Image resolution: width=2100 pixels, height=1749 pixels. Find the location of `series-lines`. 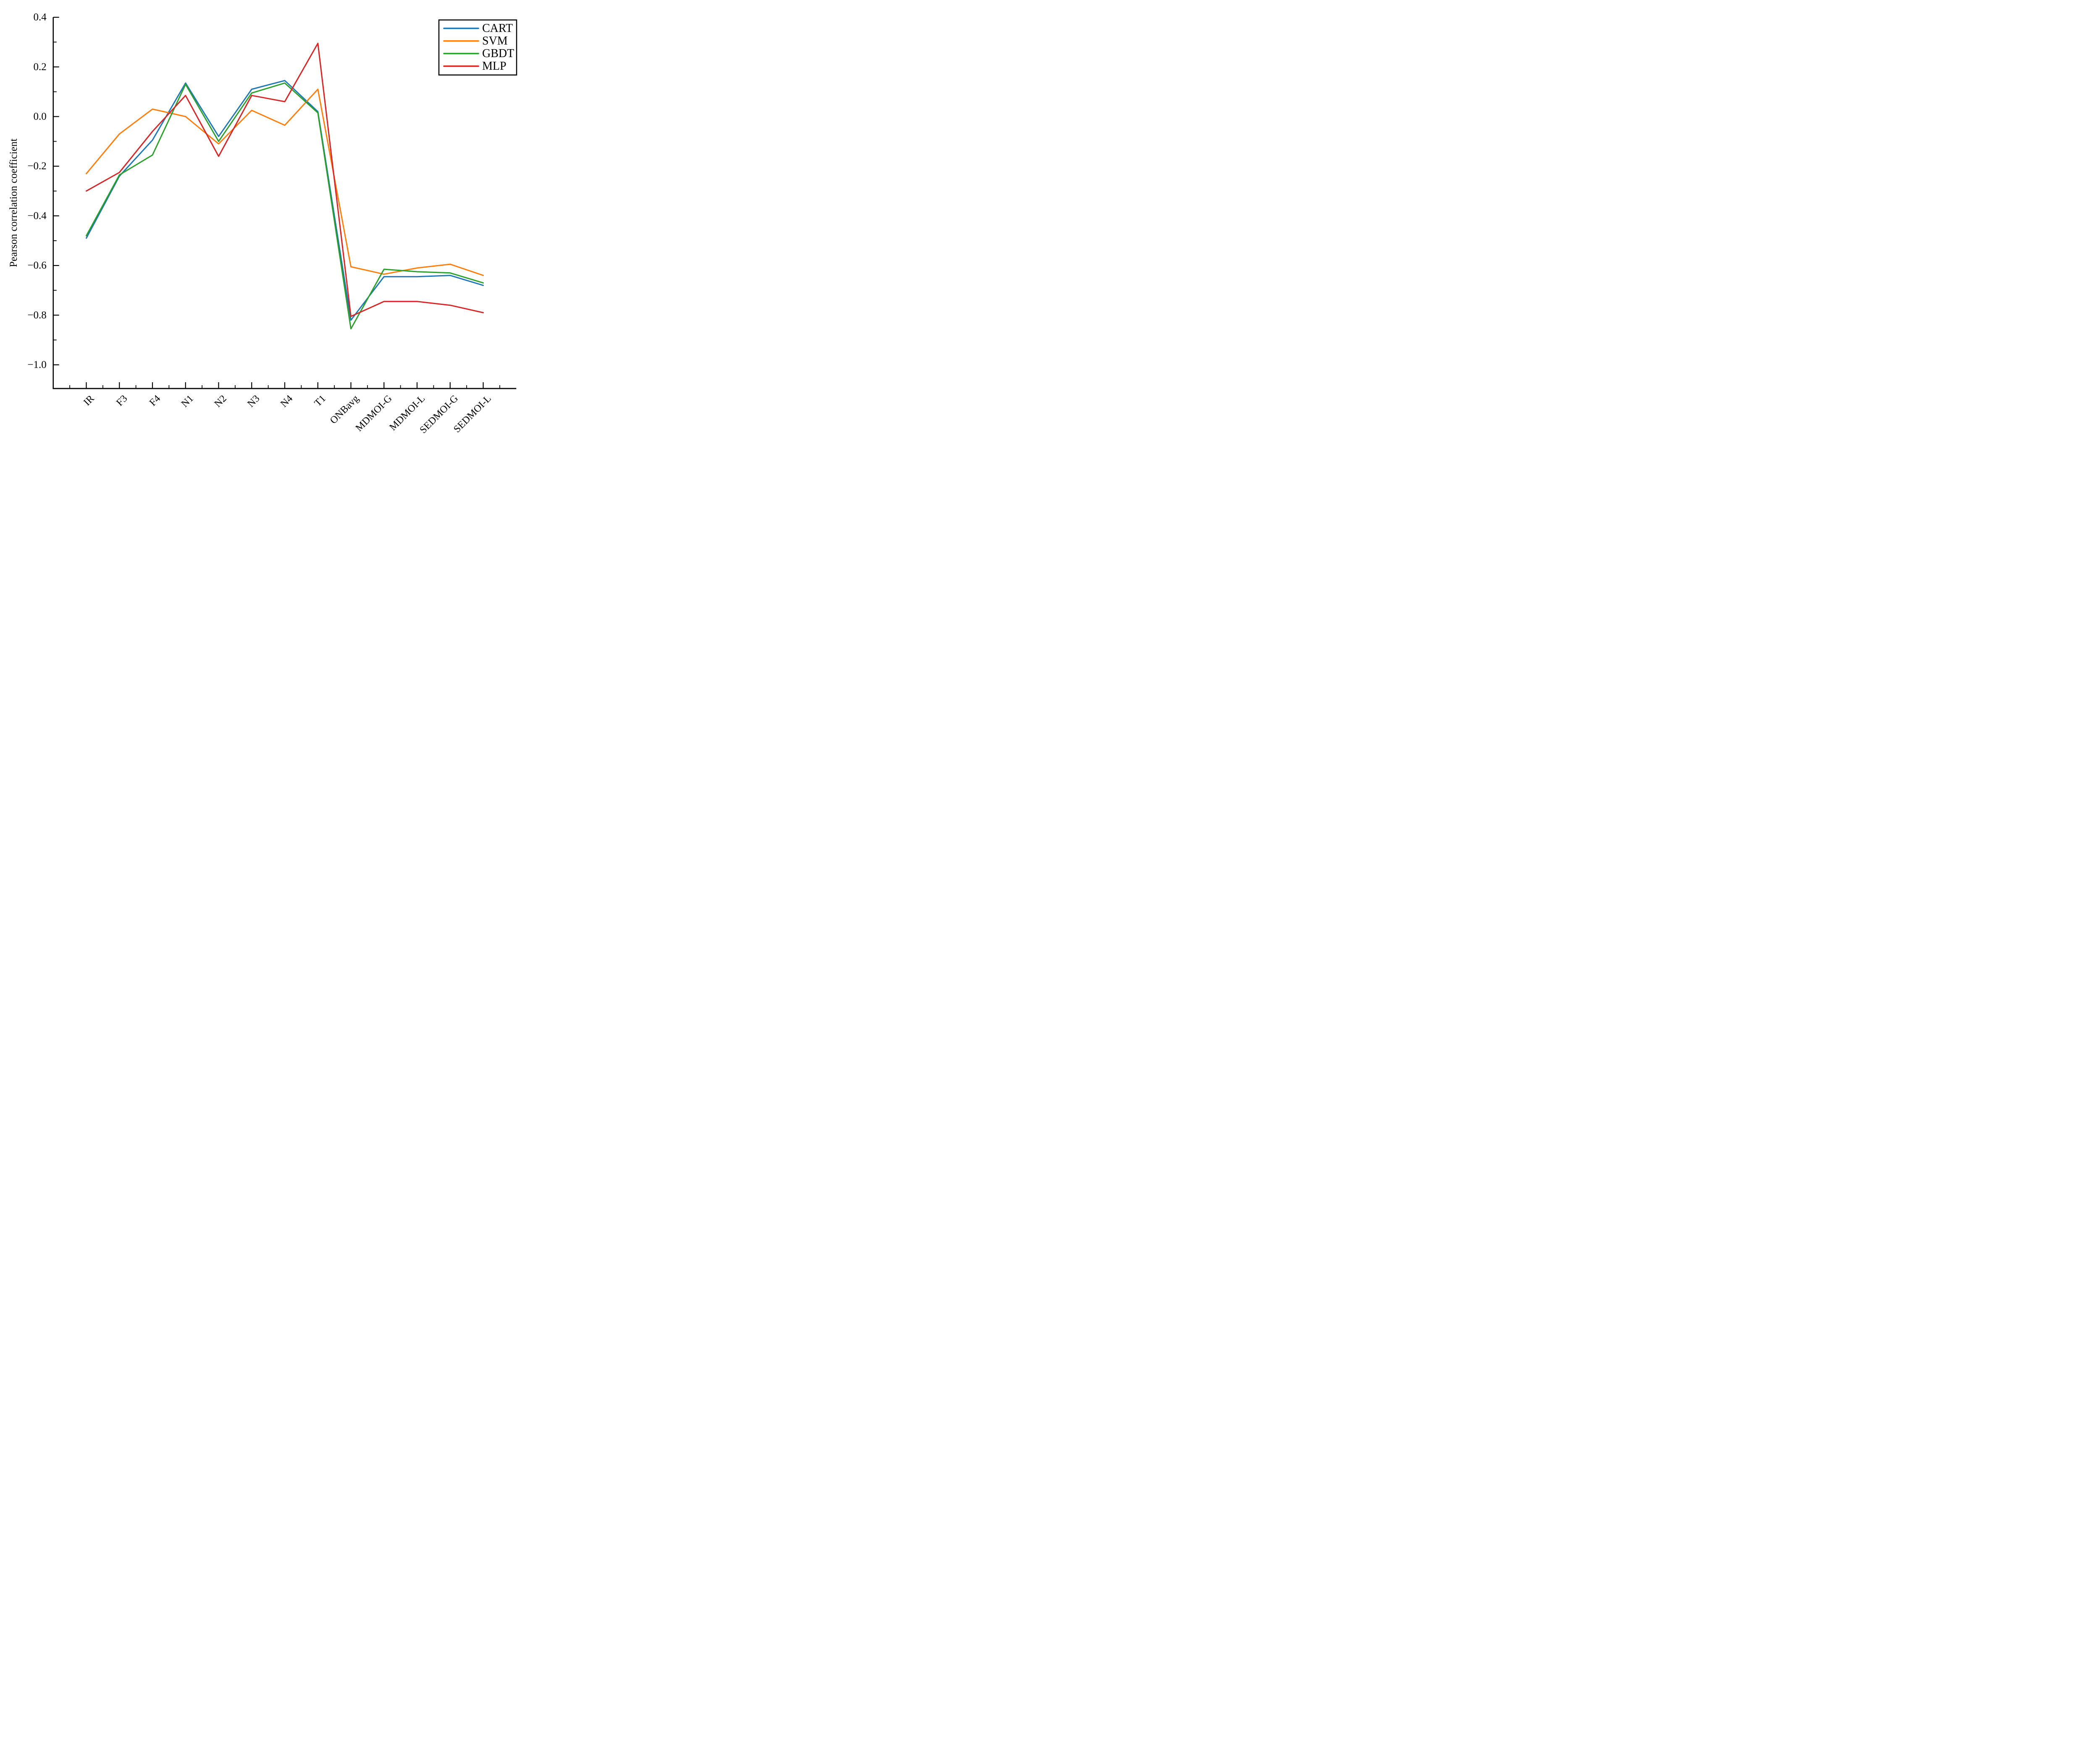

series-lines is located at coordinates (285, 186).